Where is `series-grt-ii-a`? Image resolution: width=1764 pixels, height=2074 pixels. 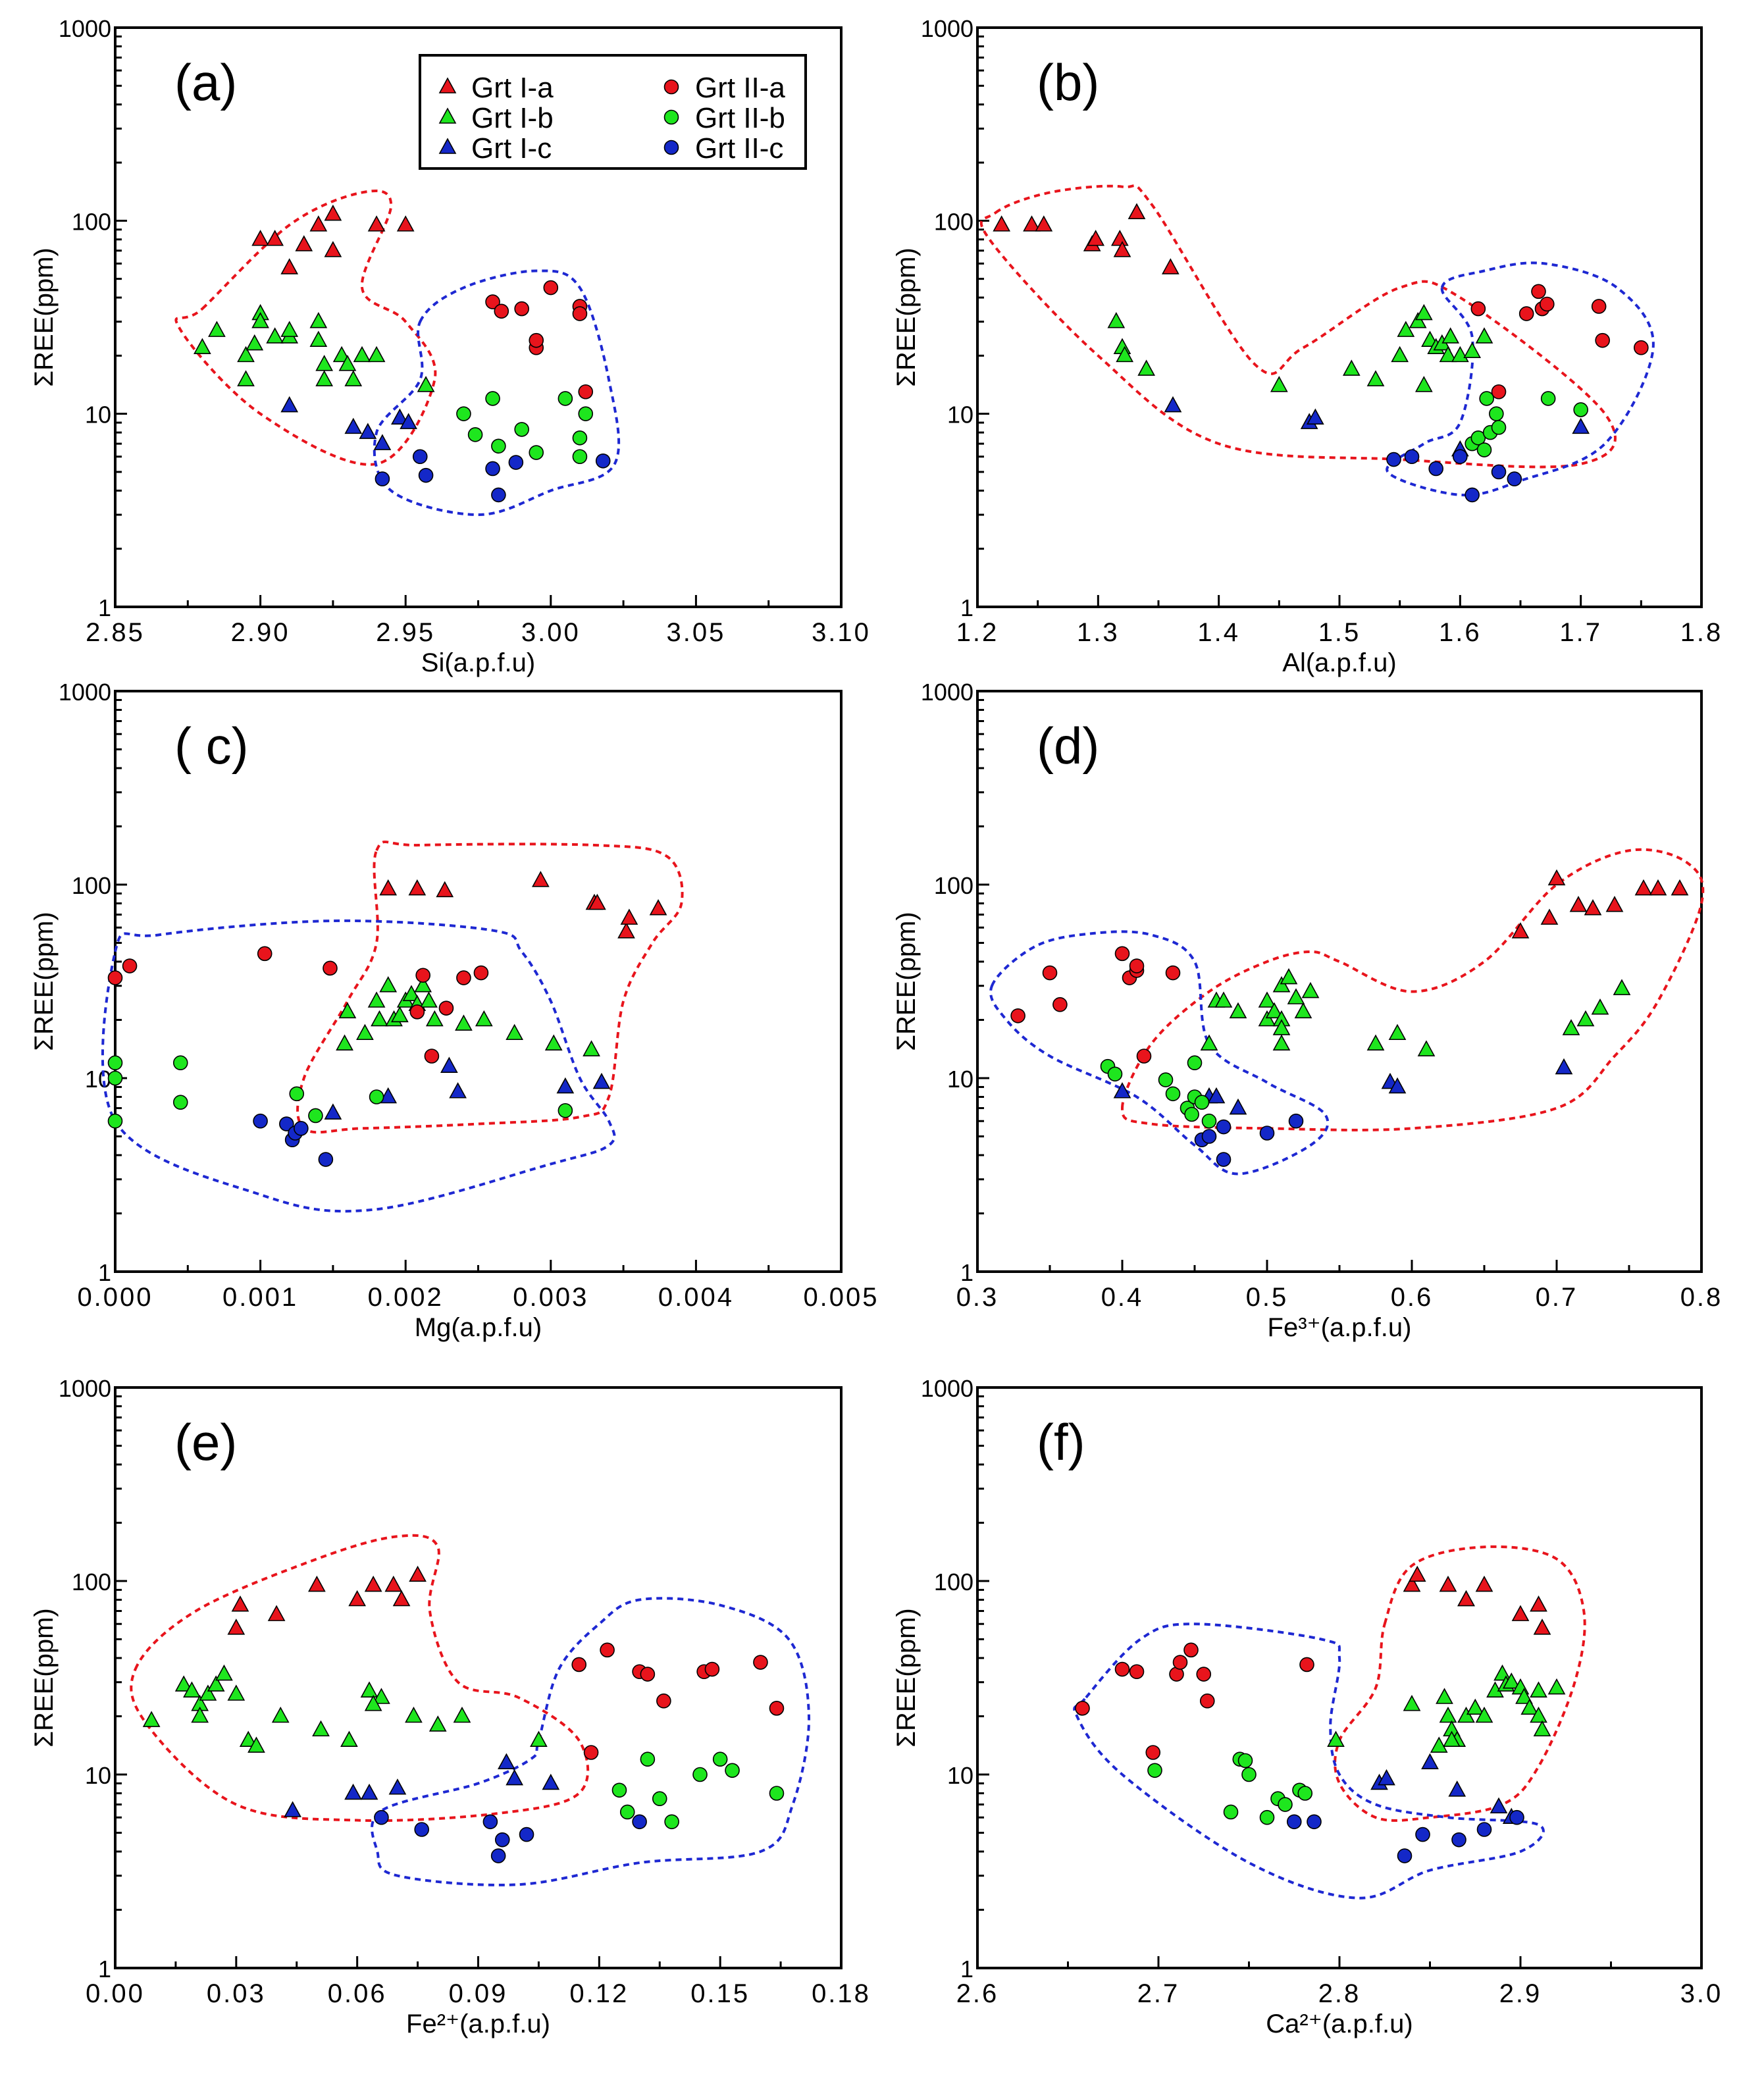 series-grt-ii-a is located at coordinates (539, 340).